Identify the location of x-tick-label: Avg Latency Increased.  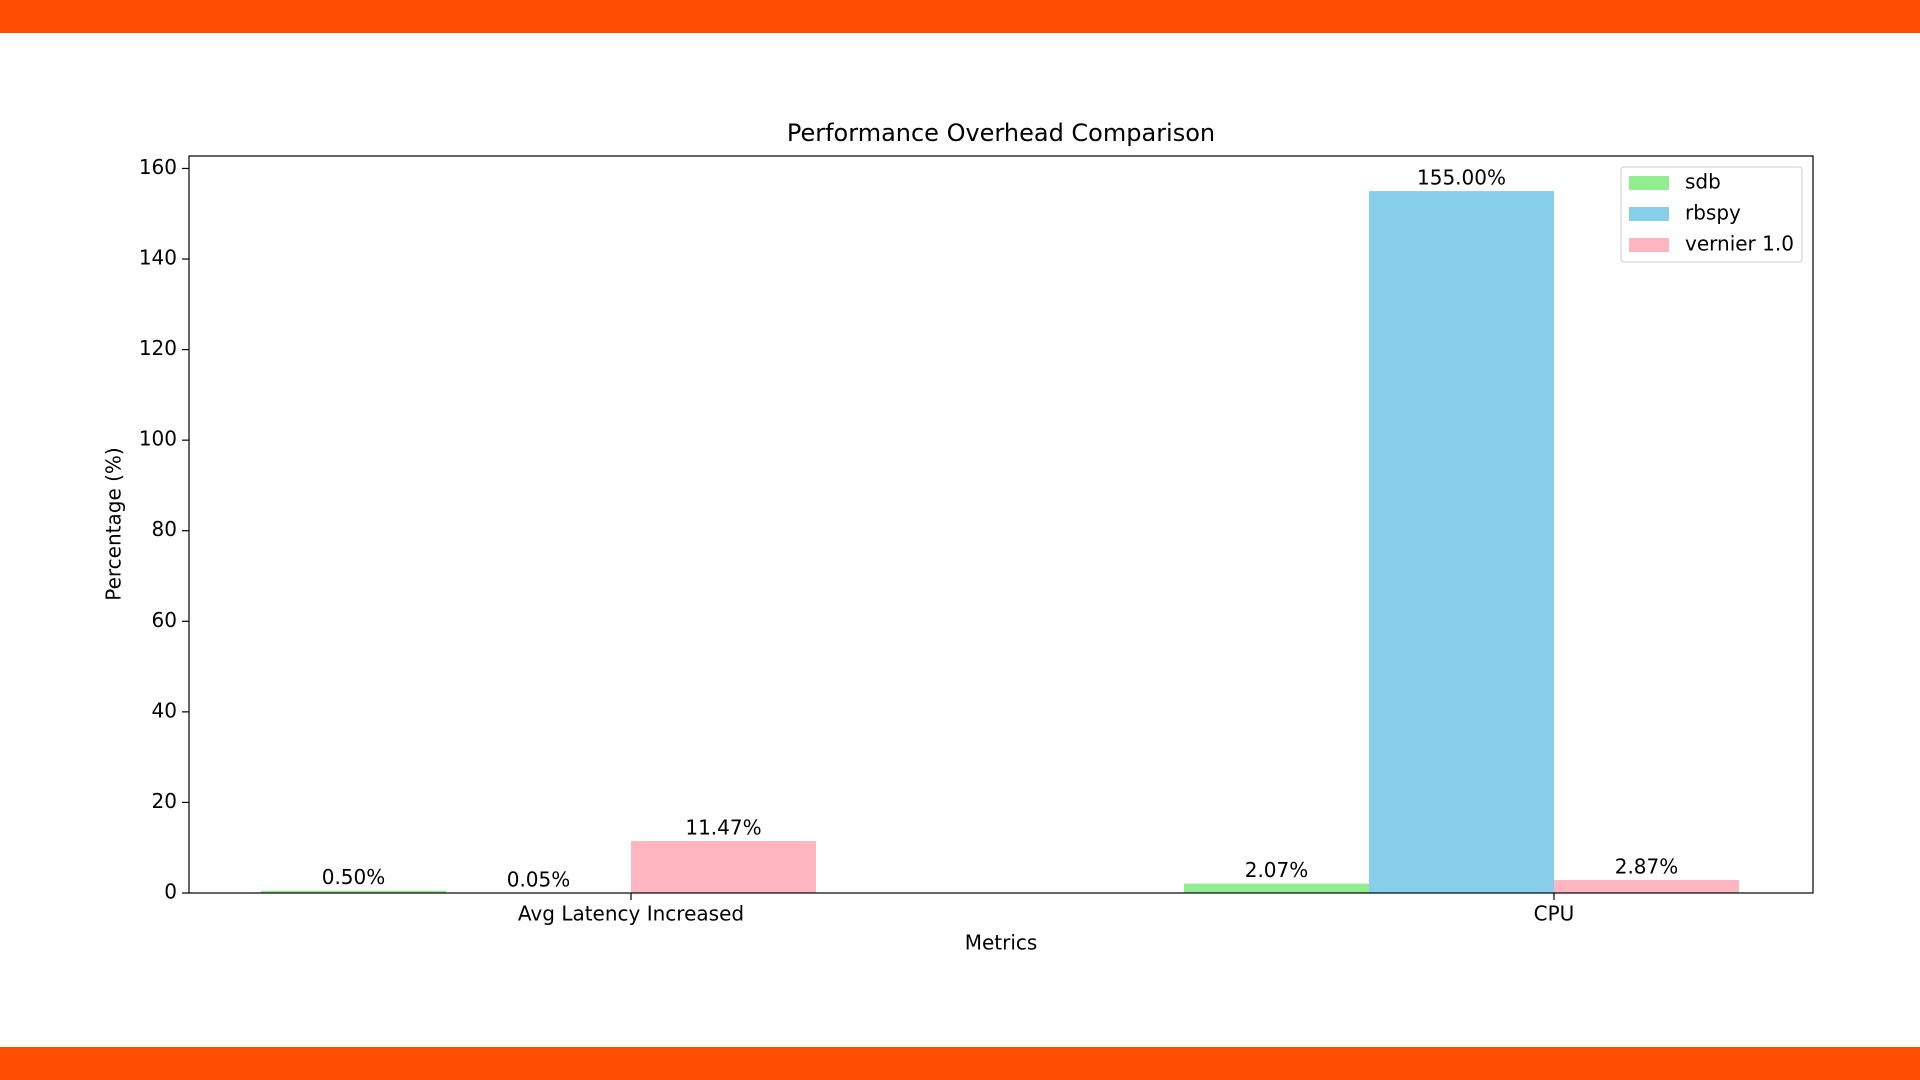
(631, 914).